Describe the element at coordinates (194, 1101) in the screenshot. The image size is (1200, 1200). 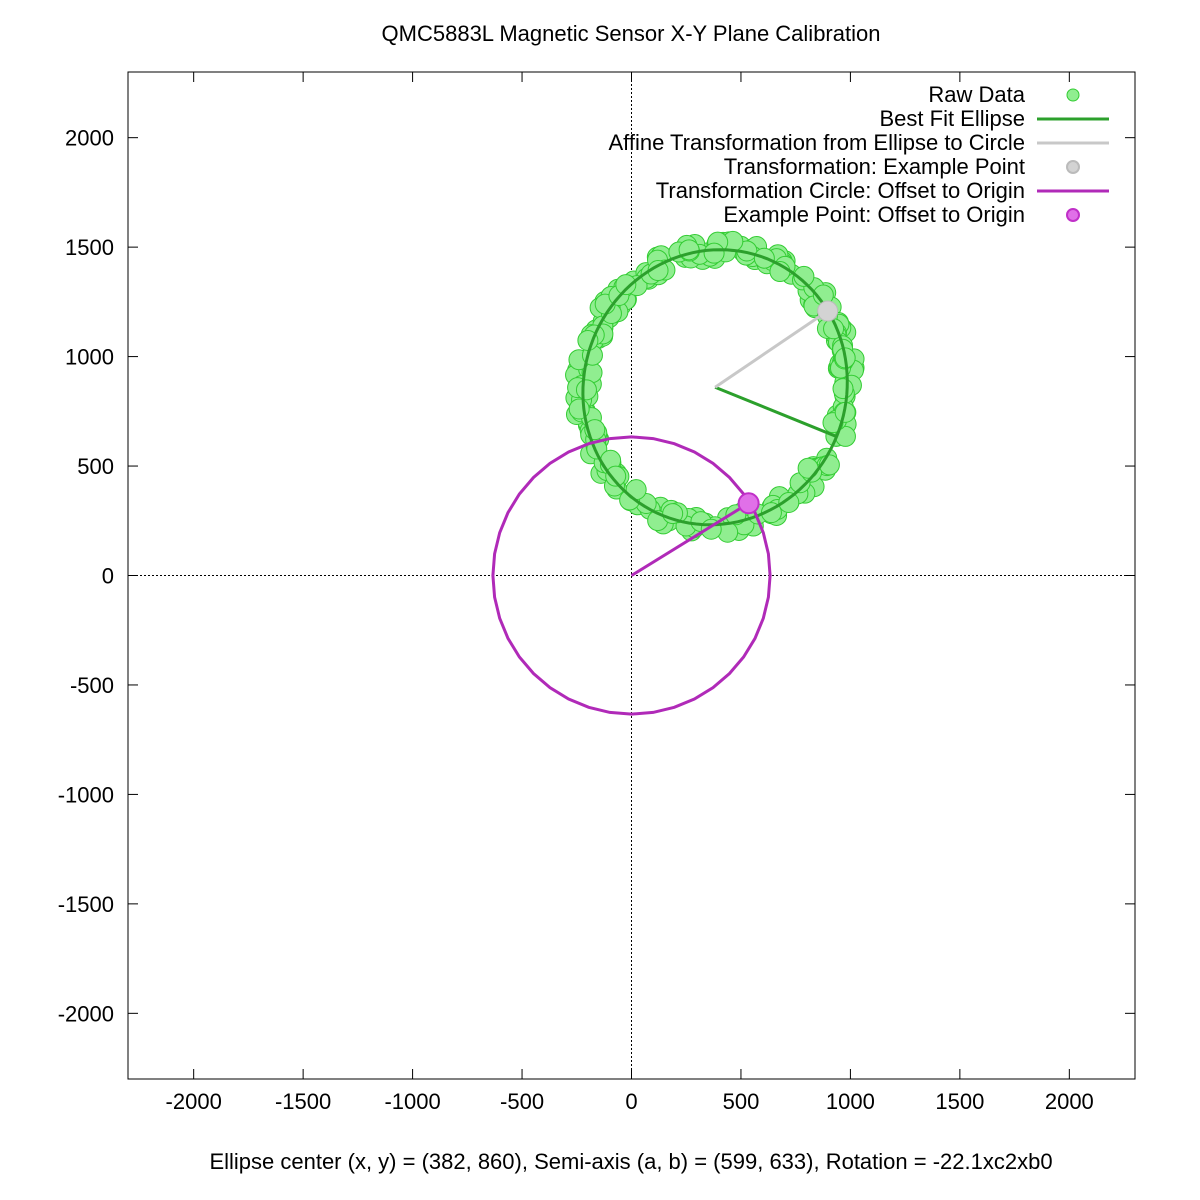
I see `x-tick-label: -2000` at that location.